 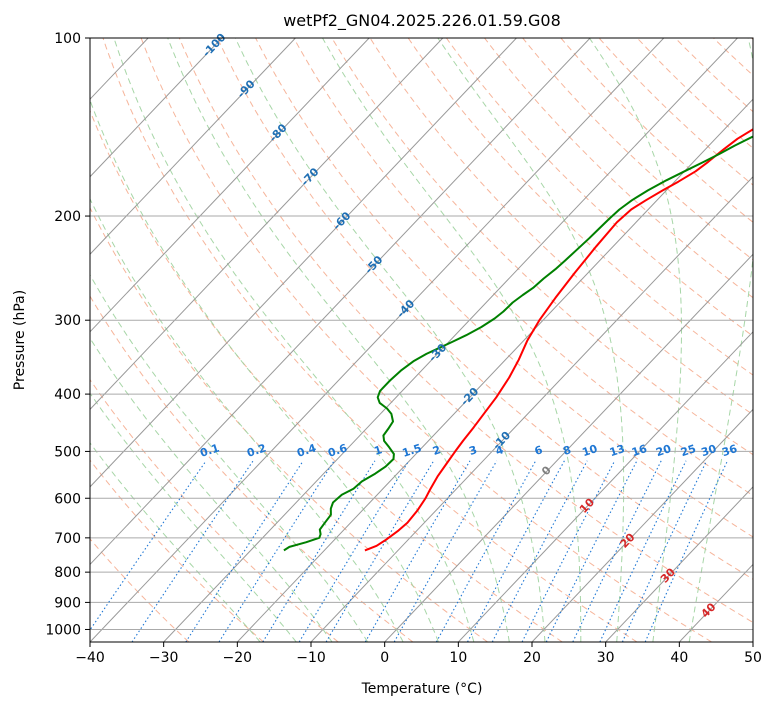 What do you see at coordinates (422, 689) in the screenshot?
I see `x-axis-label: Temperature (°C)` at bounding box center [422, 689].